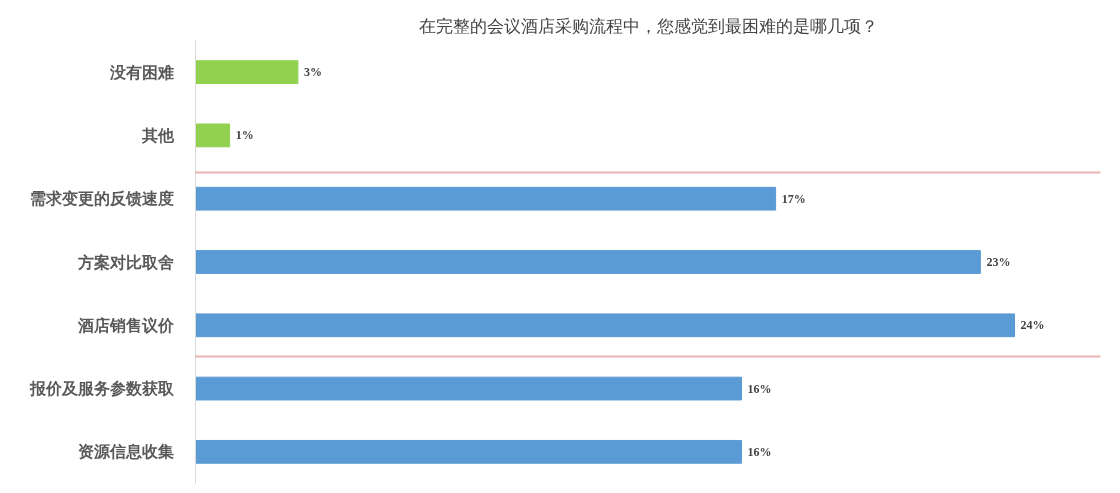 The width and height of the screenshot is (1120, 493). I want to click on y-tick-label: 酒店销售议价, so click(125, 325).